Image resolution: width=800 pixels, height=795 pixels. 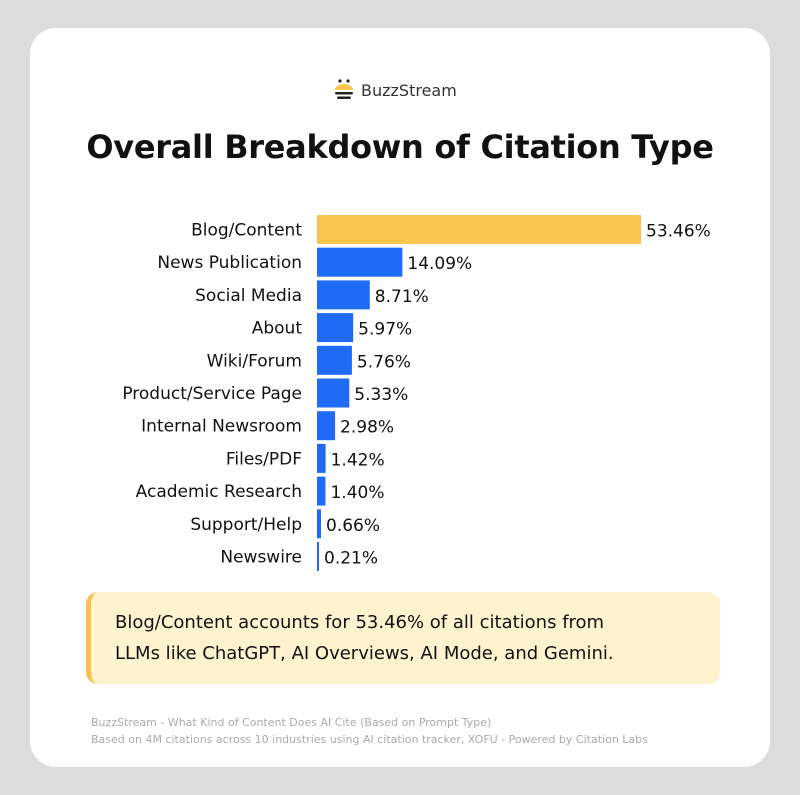 What do you see at coordinates (678, 232) in the screenshot?
I see `data-label: 53.46%` at bounding box center [678, 232].